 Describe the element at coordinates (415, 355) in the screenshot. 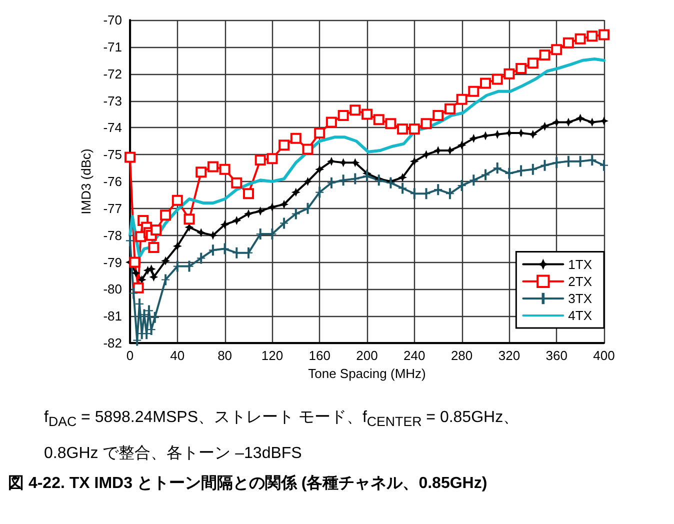

I see `x-tick-label: 240` at that location.